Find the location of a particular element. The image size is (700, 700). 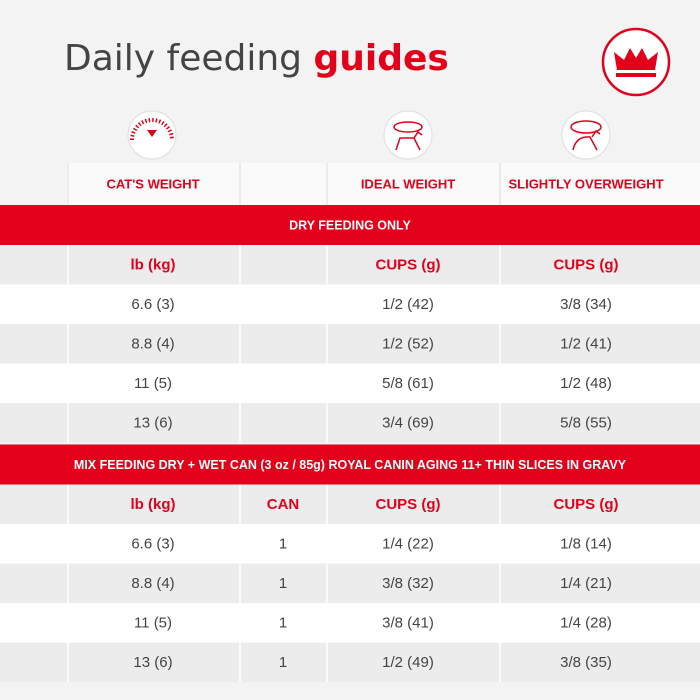

column-header: CAT'S WEIGHT is located at coordinates (152, 183).